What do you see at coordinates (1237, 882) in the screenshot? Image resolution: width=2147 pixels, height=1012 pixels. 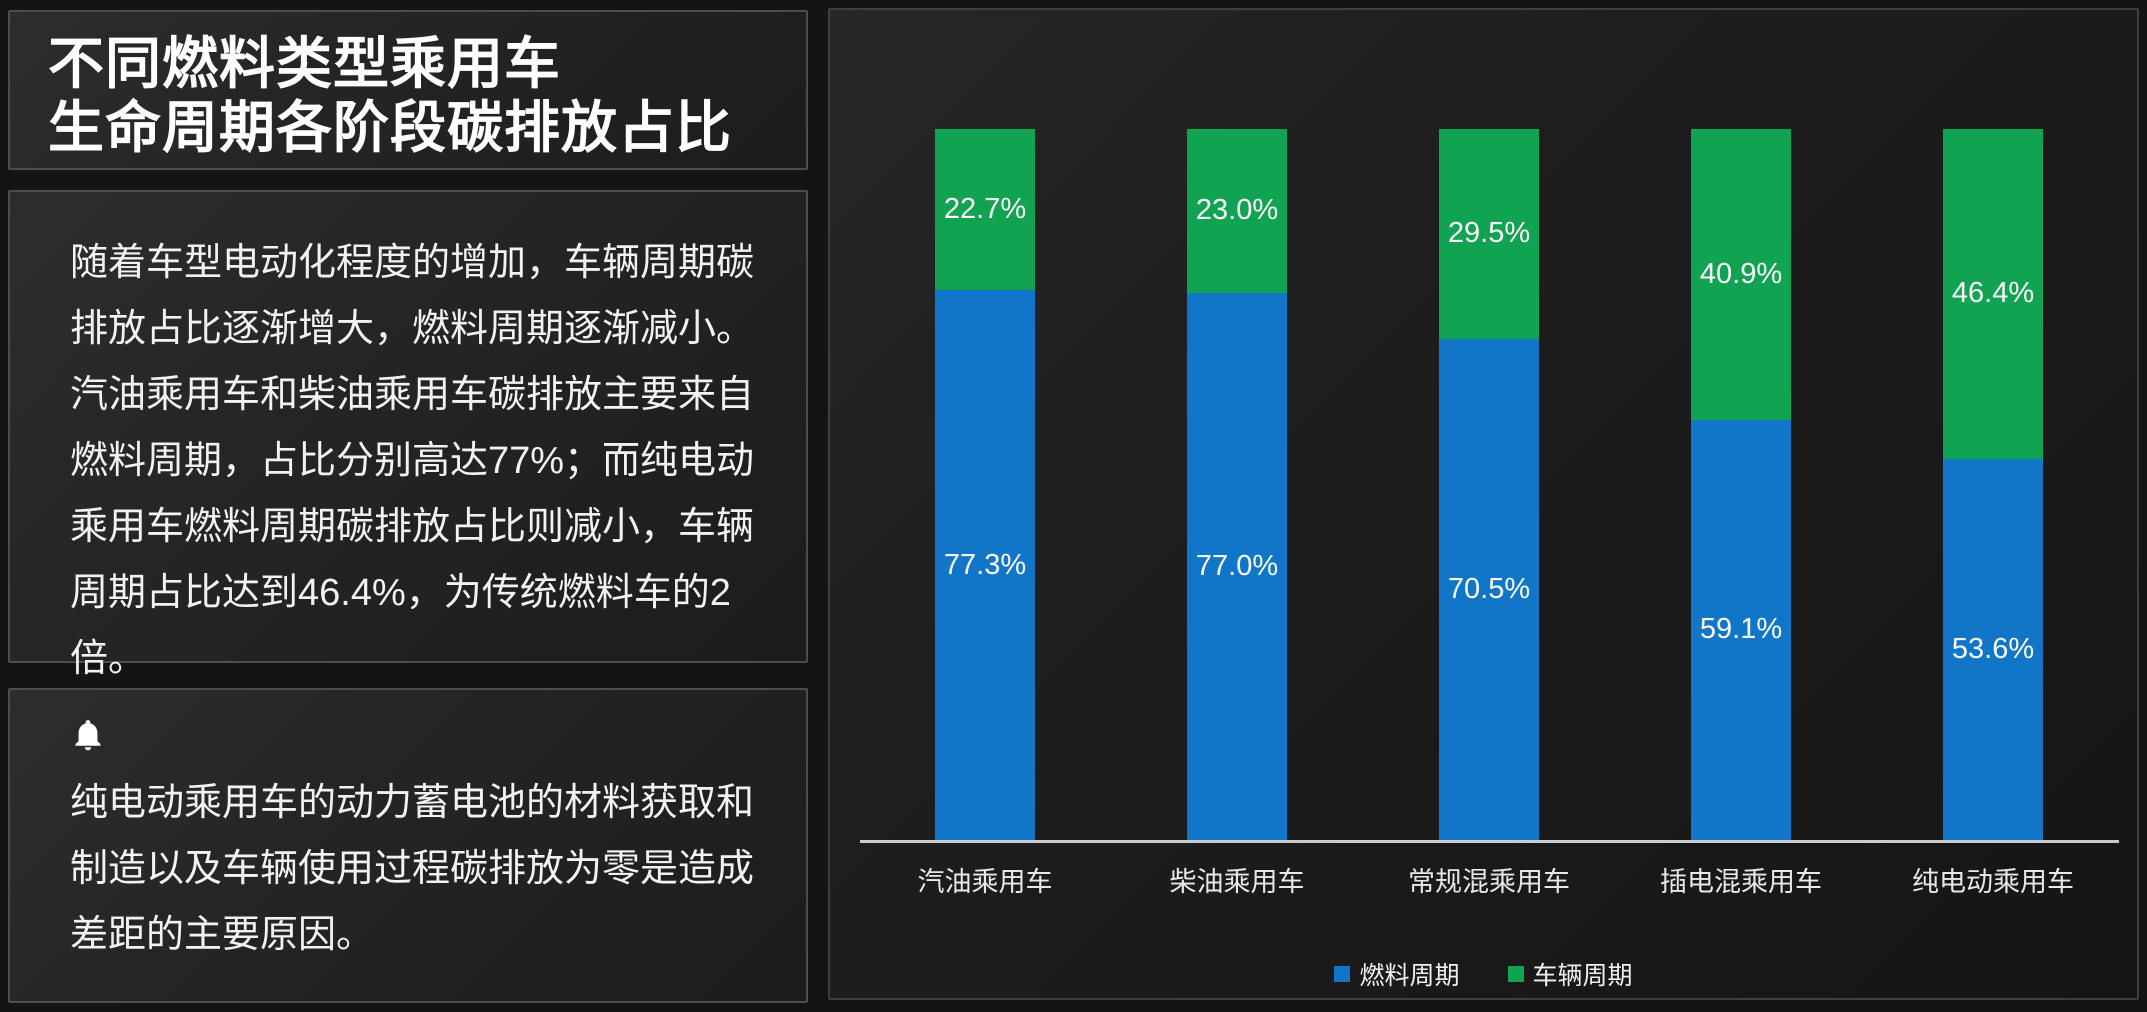 I see `x-axis-label: 柴油乘用车` at bounding box center [1237, 882].